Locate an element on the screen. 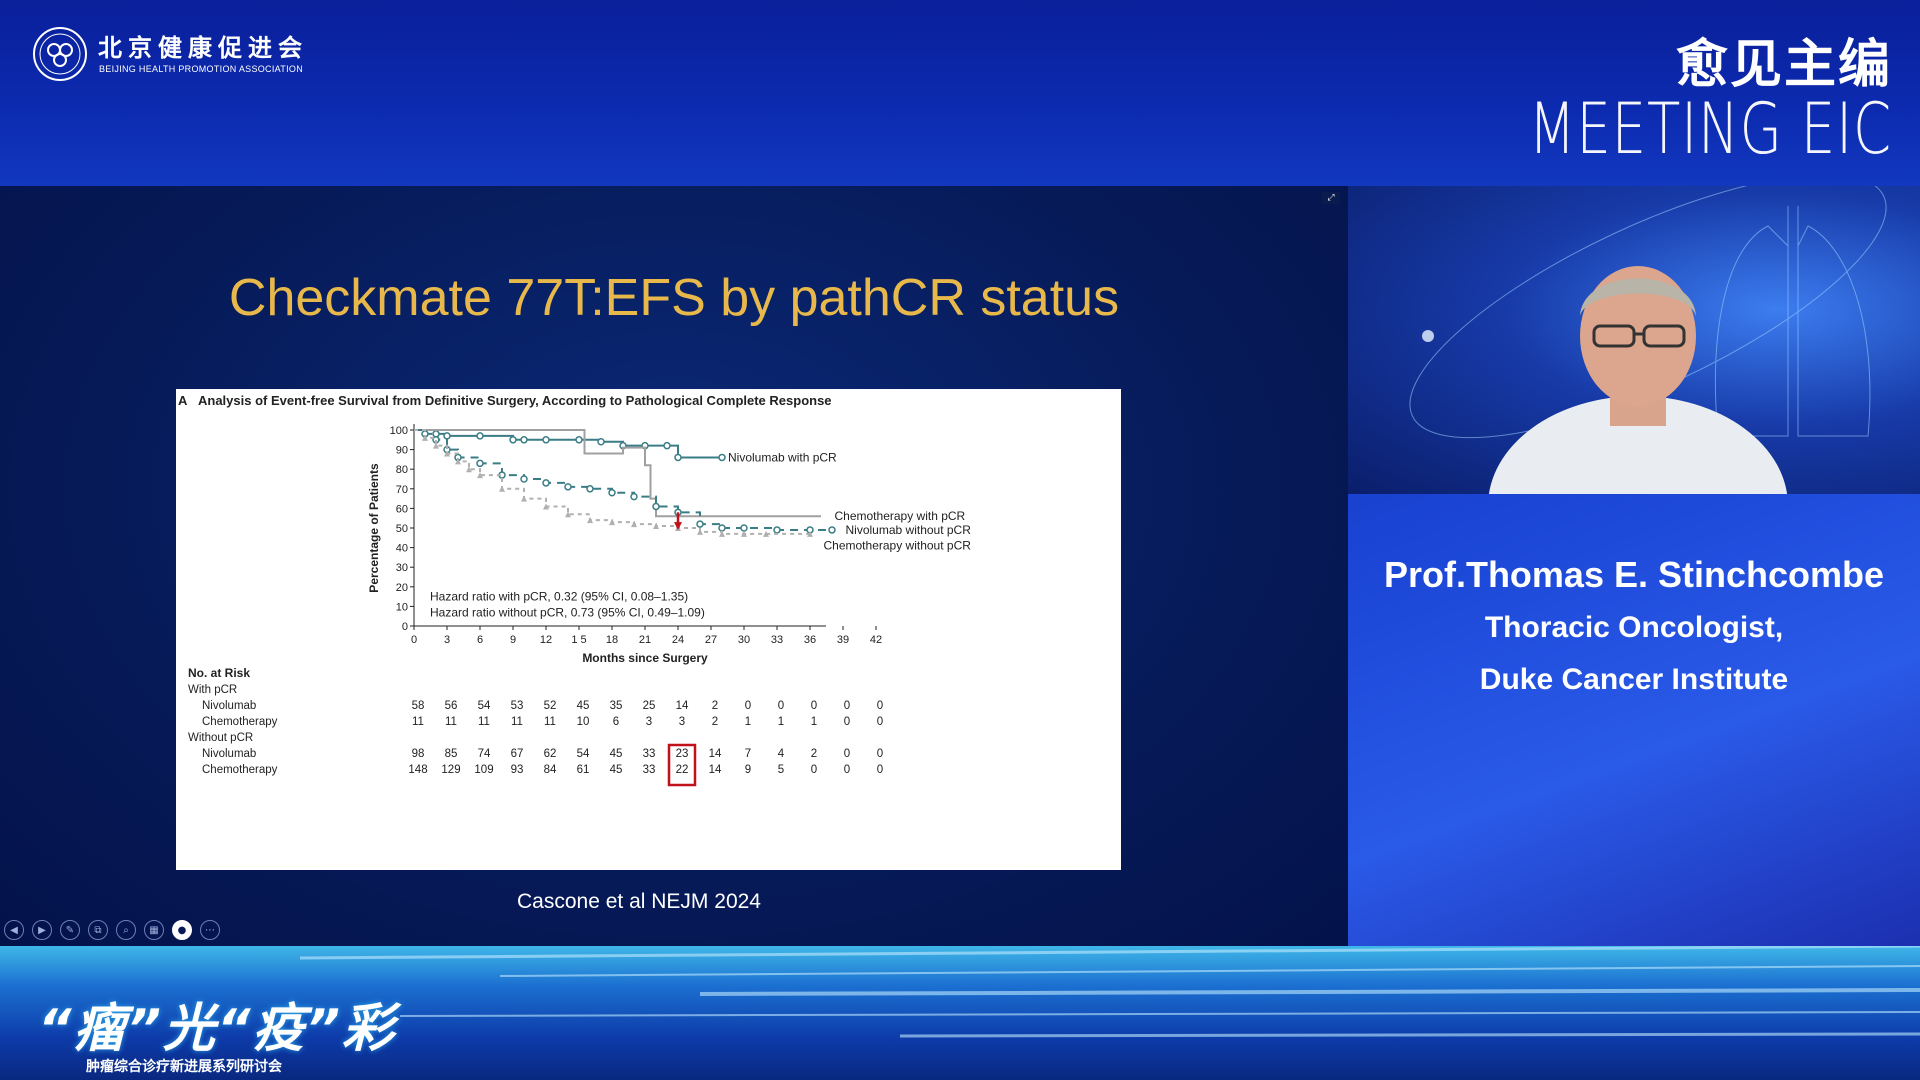 The width and height of the screenshot is (1920, 1080). y-tick-label: 20 is located at coordinates (402, 588).